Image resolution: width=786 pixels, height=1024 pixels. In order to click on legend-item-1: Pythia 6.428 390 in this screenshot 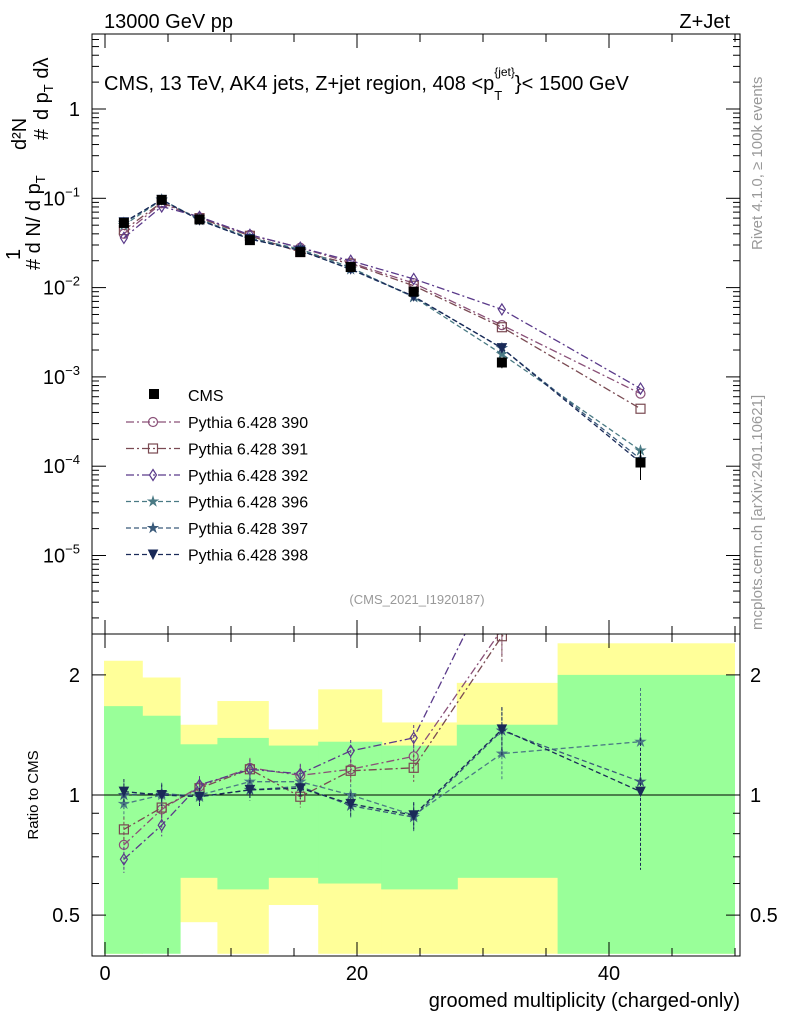, I will do `click(217, 423)`.